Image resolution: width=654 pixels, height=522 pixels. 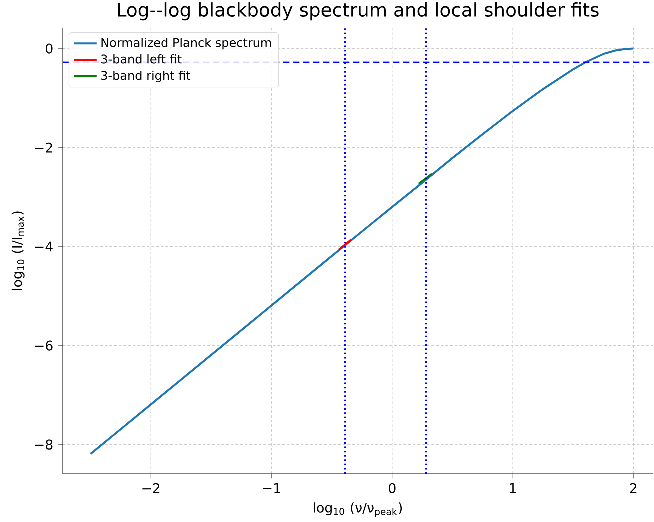 What do you see at coordinates (358, 510) in the screenshot?
I see `x-axis-title: log$_{10}$ (ν/ν$_{peak}$)` at bounding box center [358, 510].